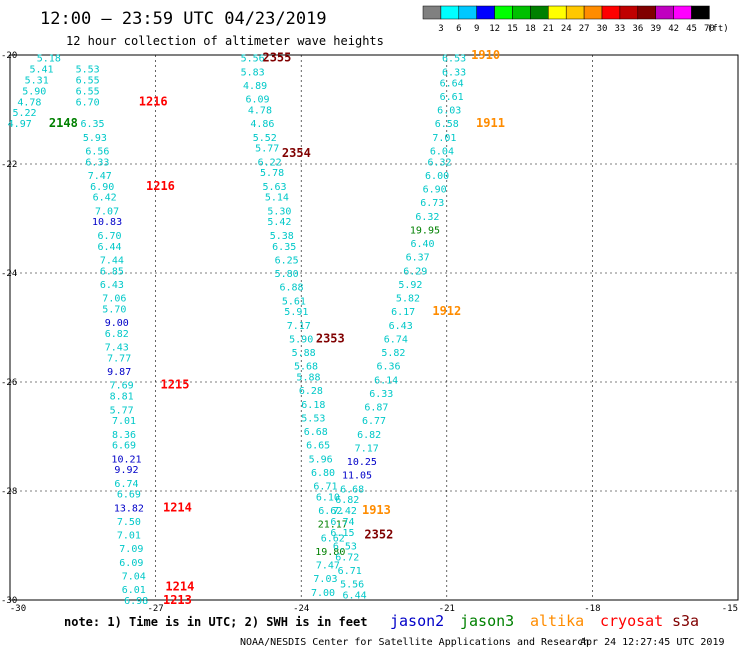 Image resolution: width=740 pixels, height=650 pixels. I want to click on data-point: 5.68, so click(306, 367).